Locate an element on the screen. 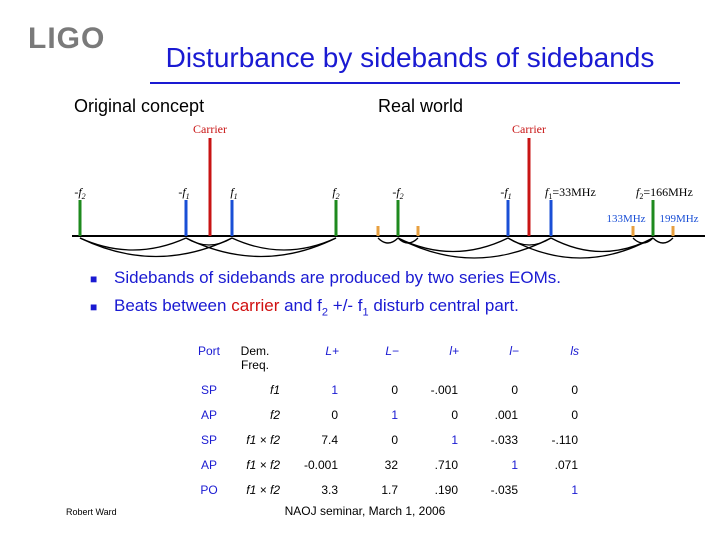 This screenshot has width=720, height=540. header-dem-freq: Dem. Freq. is located at coordinates (255, 358).